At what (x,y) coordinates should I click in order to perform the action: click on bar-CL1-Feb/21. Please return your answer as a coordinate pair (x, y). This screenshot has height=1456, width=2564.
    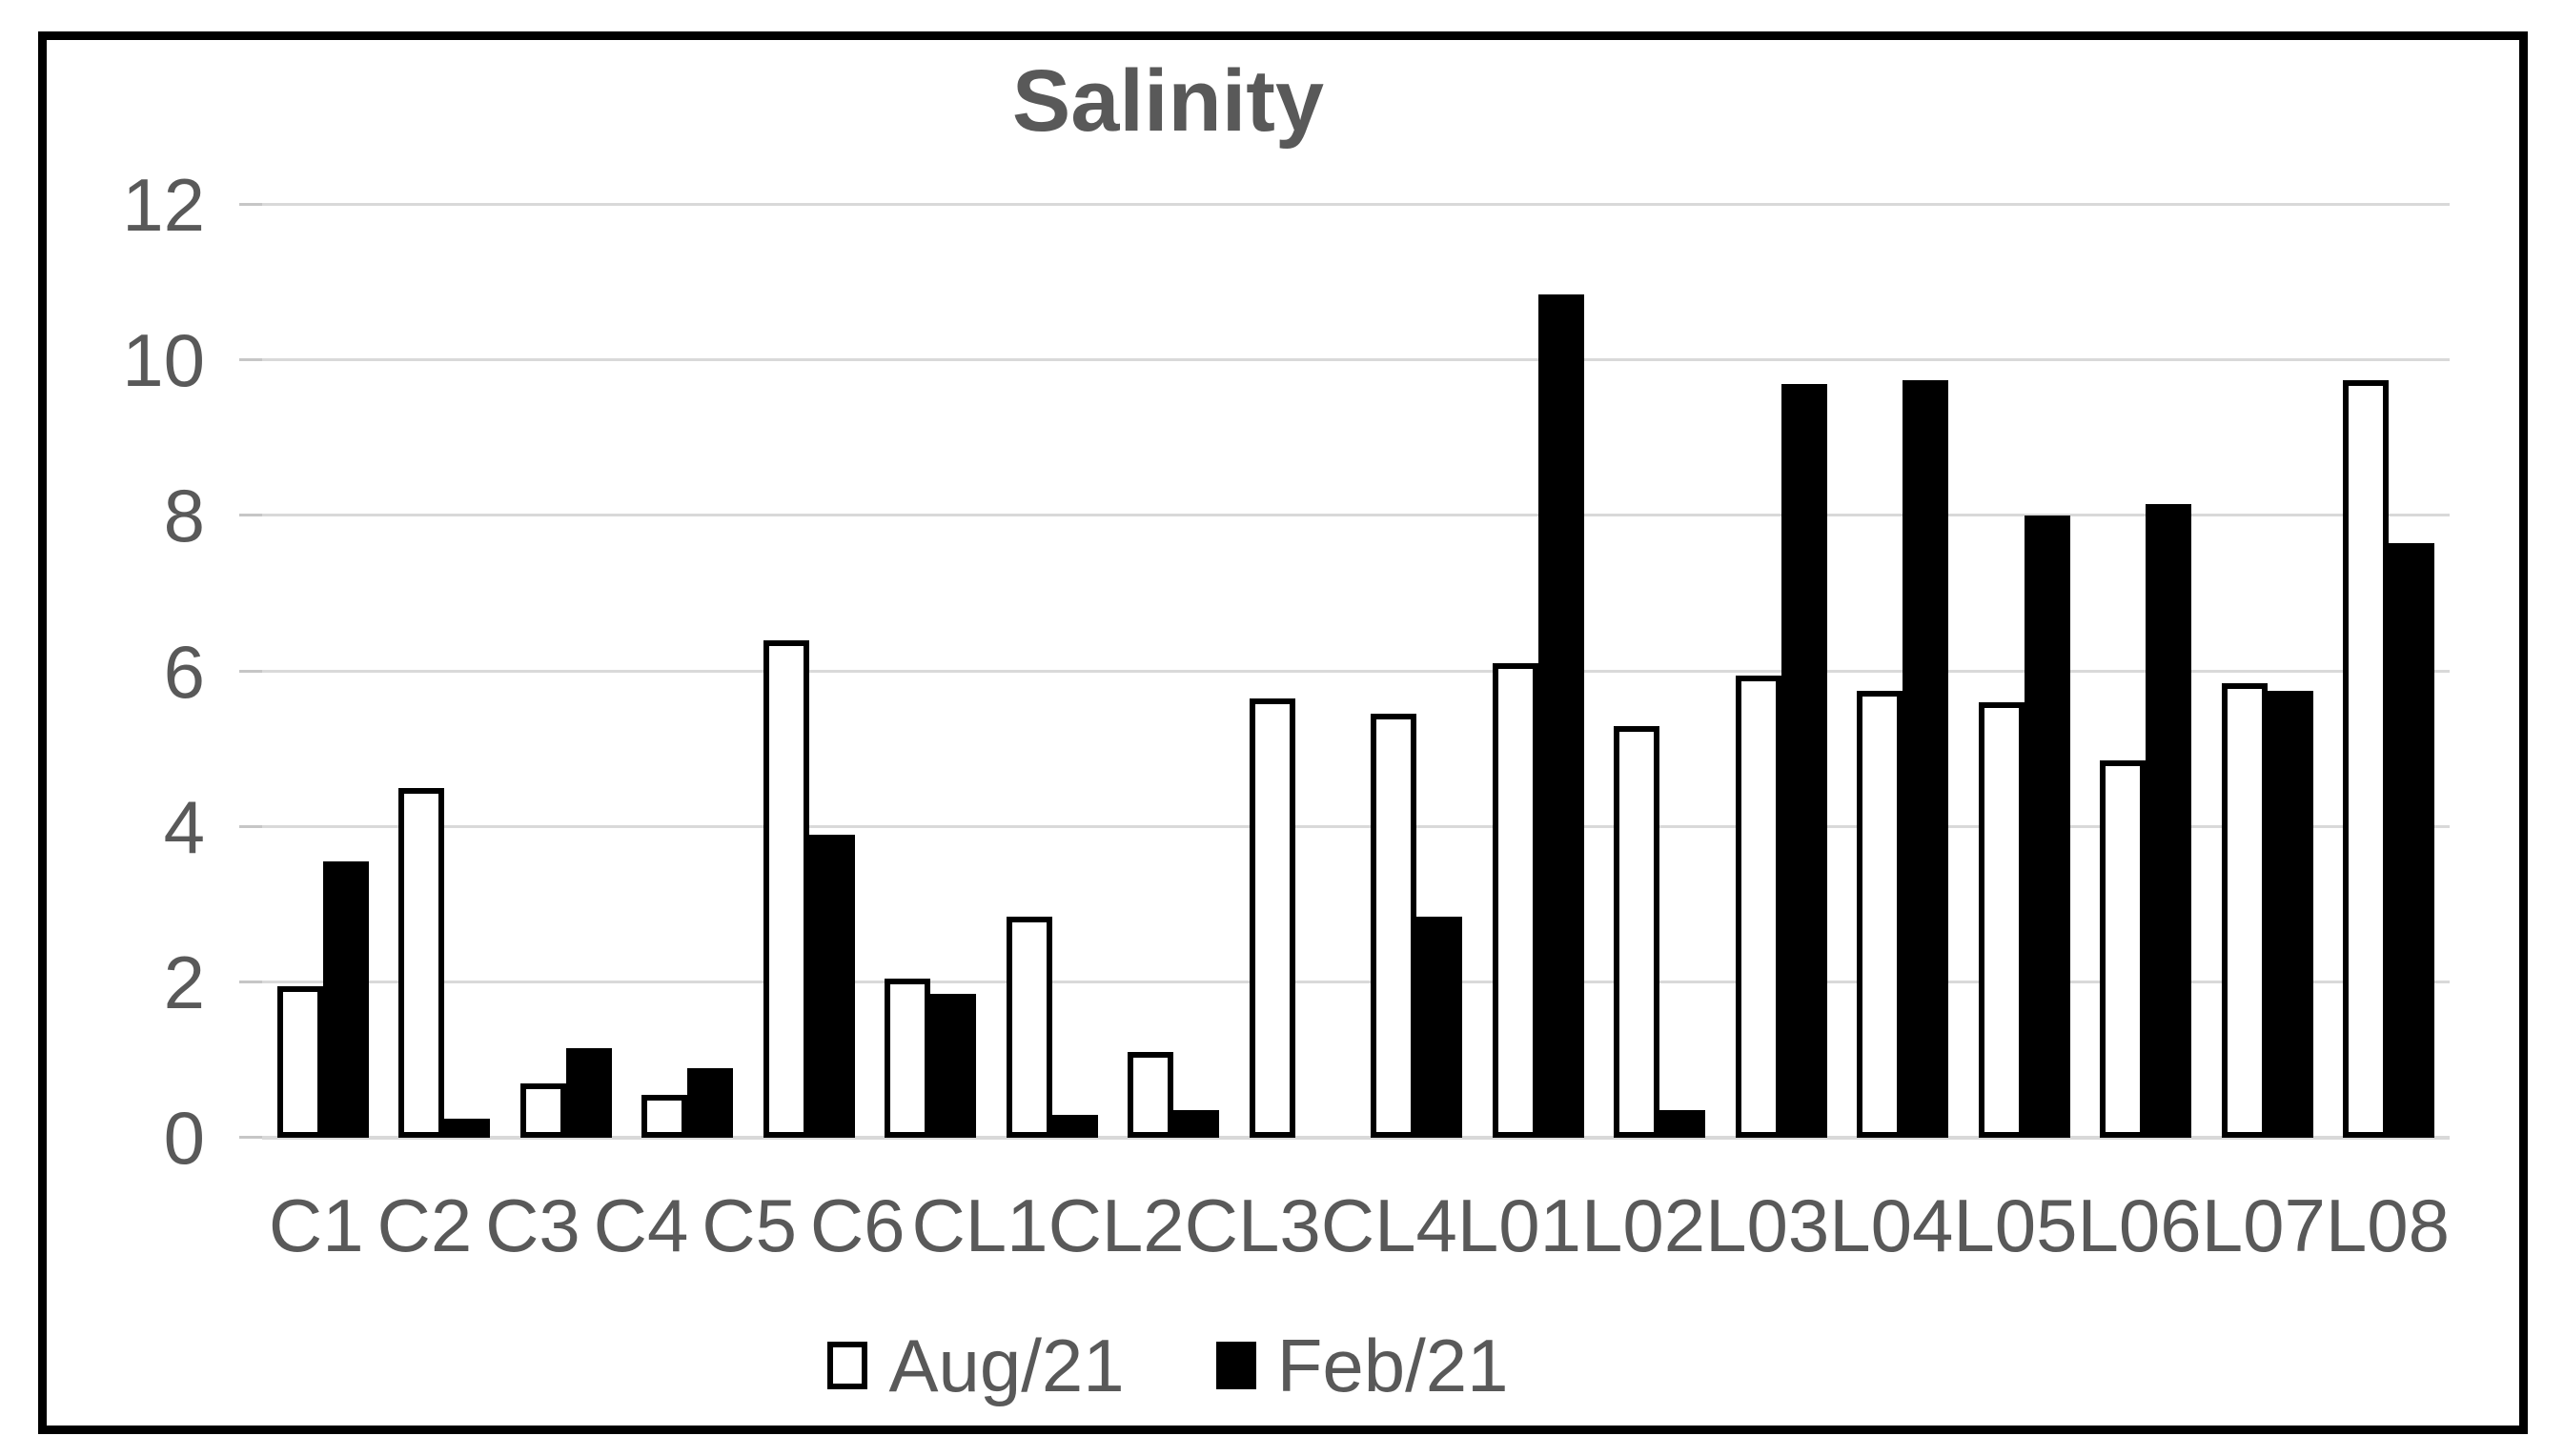
    Looking at the image, I should click on (1074, 1126).